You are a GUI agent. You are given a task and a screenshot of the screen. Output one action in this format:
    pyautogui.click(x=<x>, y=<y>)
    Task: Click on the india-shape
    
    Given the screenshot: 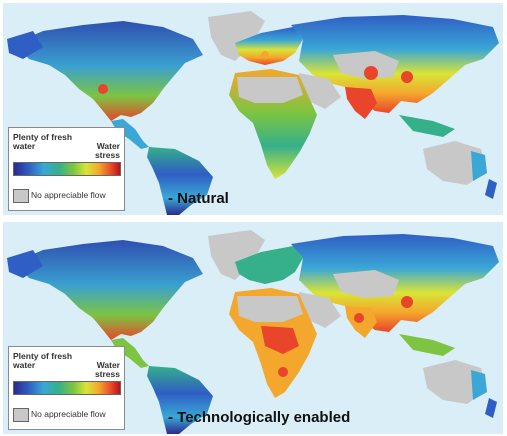 What is the action you would take?
    pyautogui.click(x=361, y=103)
    